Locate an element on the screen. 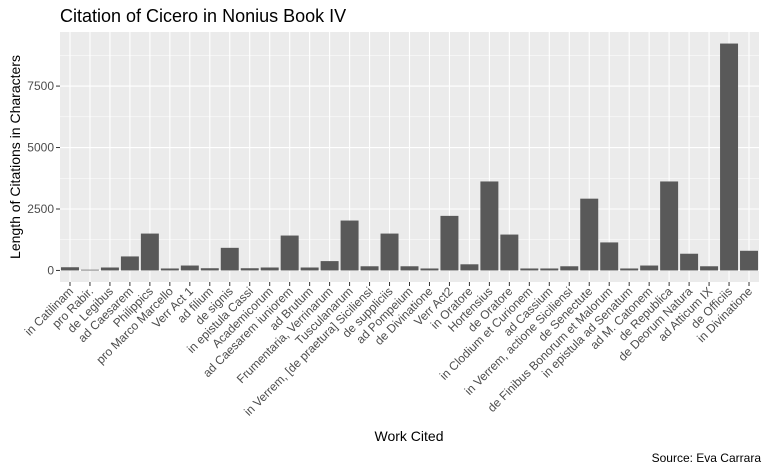 This screenshot has height=471, width=768. y-tick-label: 5000 is located at coordinates (40, 148).